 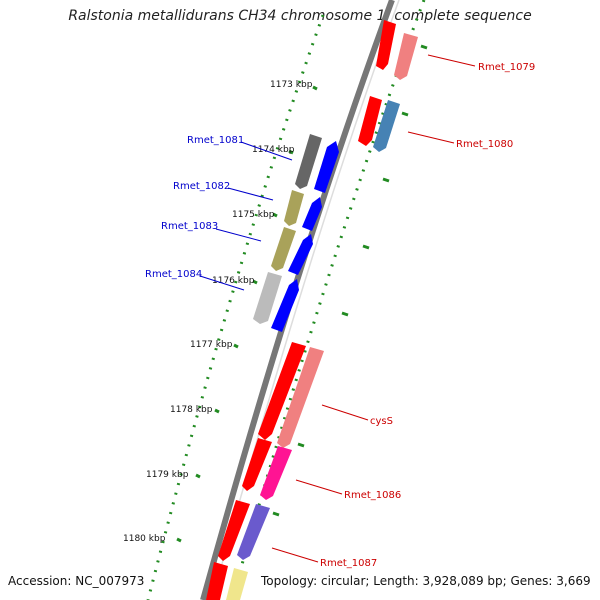 I want to click on gene-block-cyss, so click(x=300, y=397).